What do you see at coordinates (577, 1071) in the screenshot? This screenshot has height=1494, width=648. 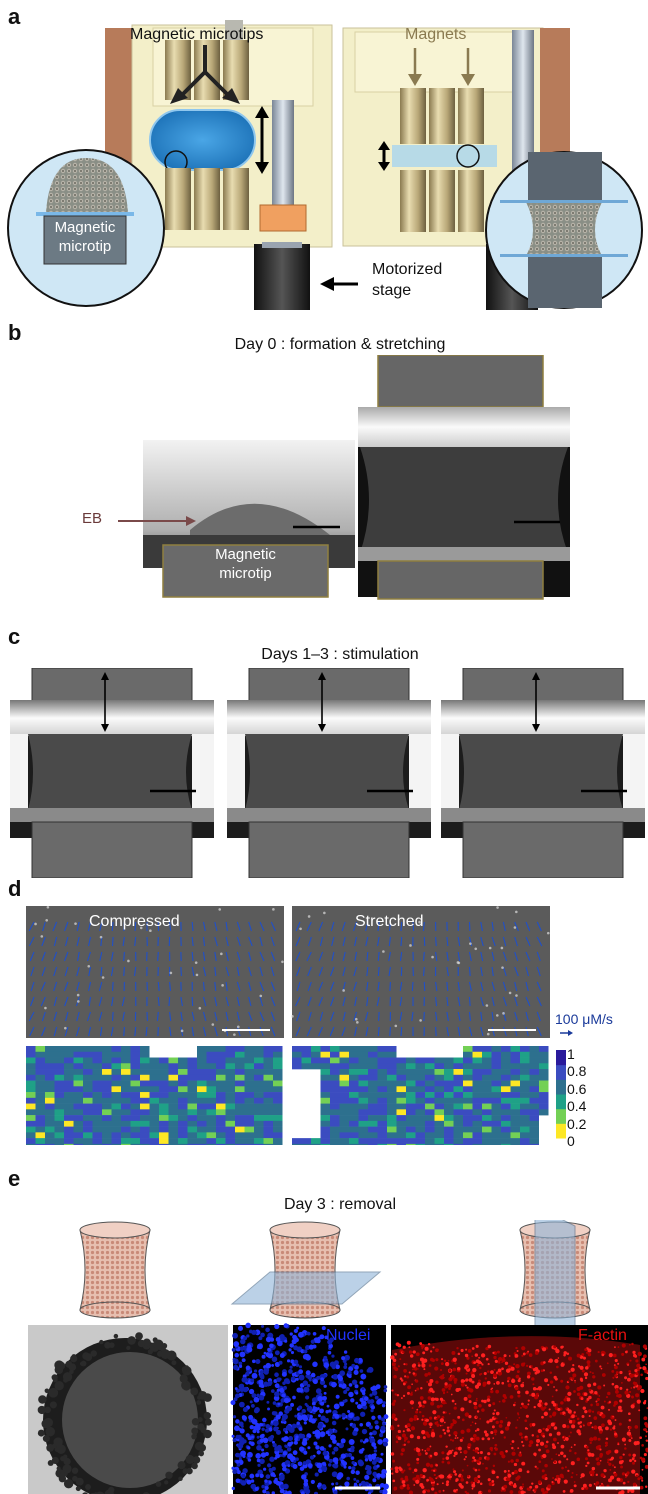 I see `colorbar-tick: 0.8` at bounding box center [577, 1071].